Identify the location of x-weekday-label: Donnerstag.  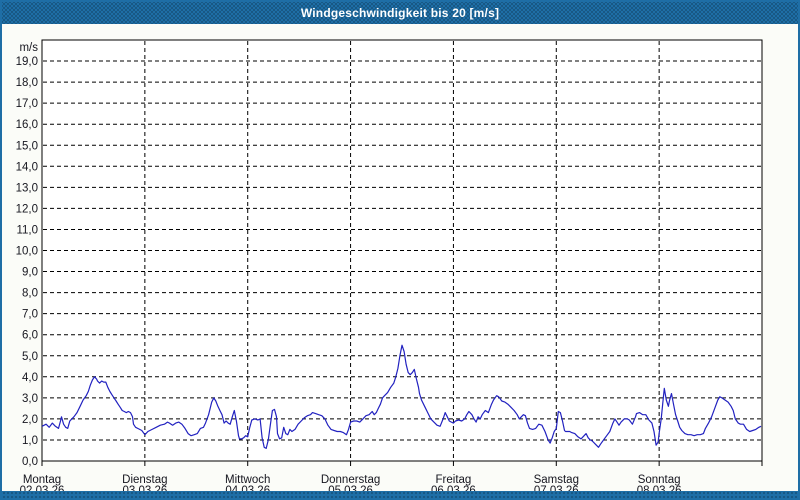
(350, 480).